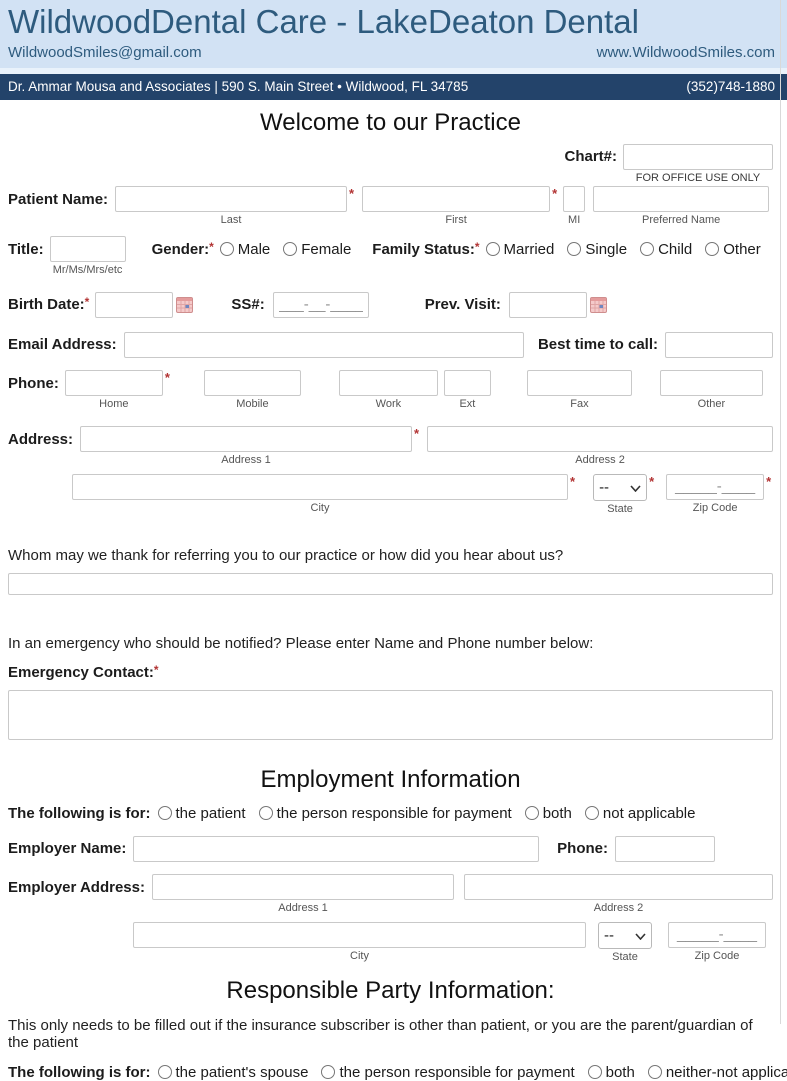 The image size is (787, 1081). What do you see at coordinates (79, 813) in the screenshot?
I see `employment-following-label: The following is for:` at bounding box center [79, 813].